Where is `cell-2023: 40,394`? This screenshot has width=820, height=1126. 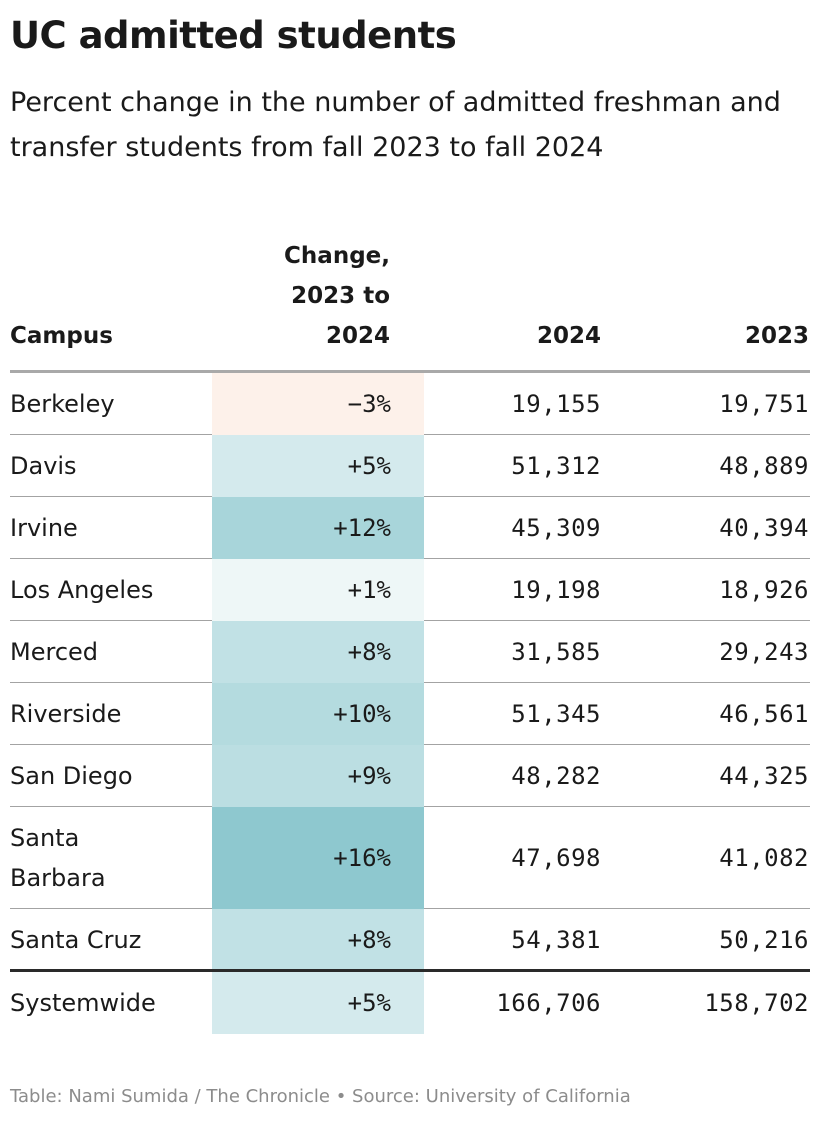 cell-2023: 40,394 is located at coordinates (764, 527).